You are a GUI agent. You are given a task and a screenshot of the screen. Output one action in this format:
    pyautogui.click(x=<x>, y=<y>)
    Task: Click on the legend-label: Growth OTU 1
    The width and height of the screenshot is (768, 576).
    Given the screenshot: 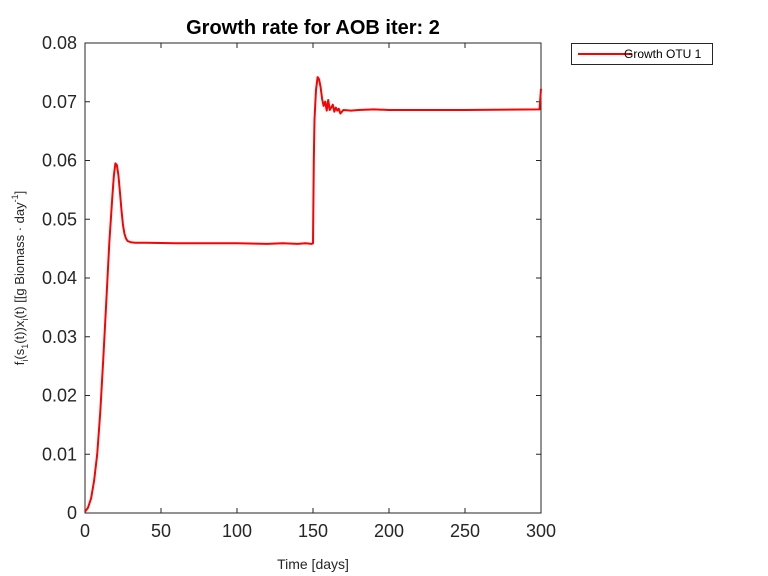 What is the action you would take?
    pyautogui.click(x=663, y=54)
    